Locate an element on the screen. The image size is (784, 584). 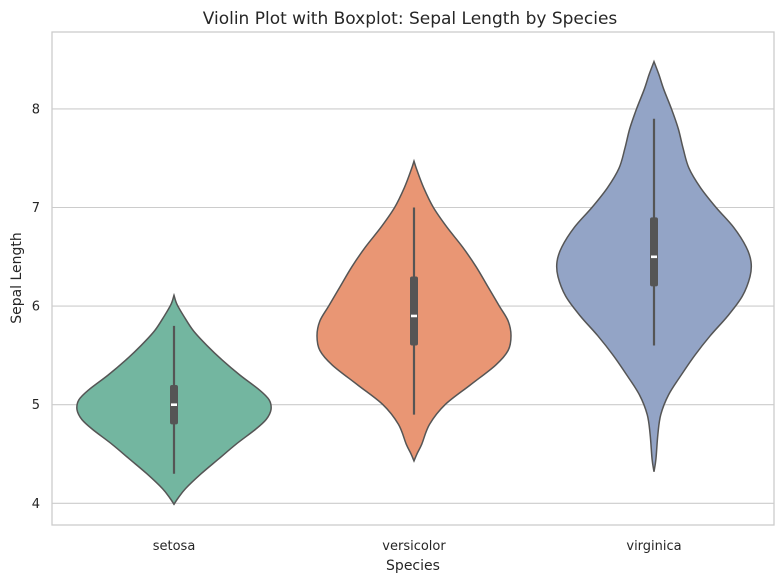
median-mark-virginica is located at coordinates (654, 257).